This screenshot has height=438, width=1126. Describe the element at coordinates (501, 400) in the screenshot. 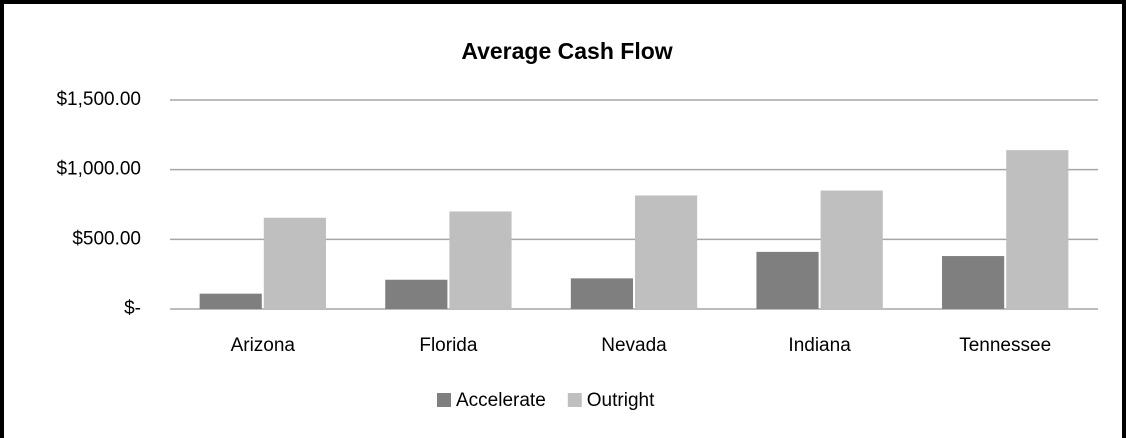

I see `legend-label: Accelerate` at that location.